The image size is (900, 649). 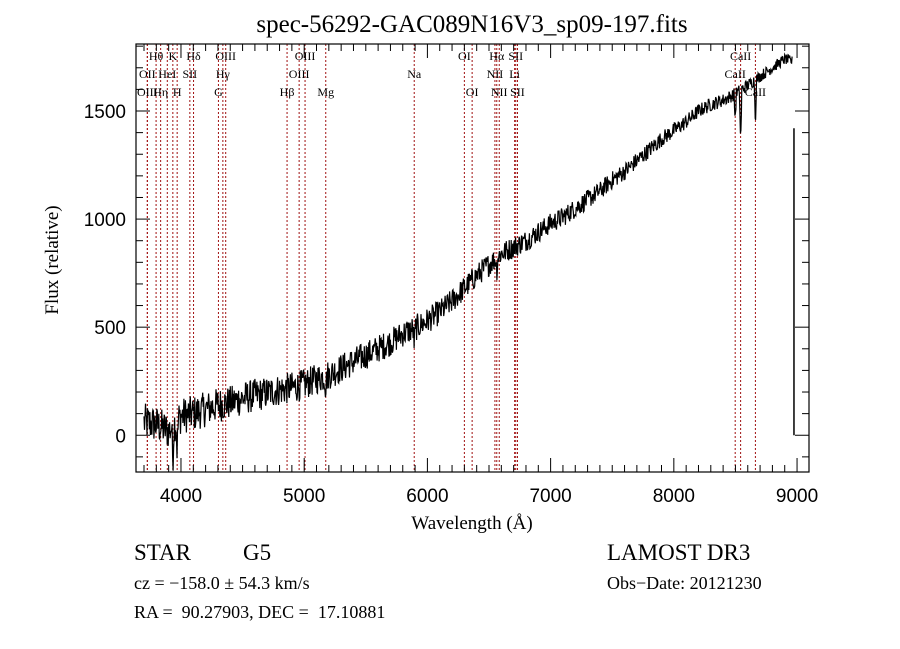 I want to click on spectral-line-label: Hβ, so click(x=287, y=92).